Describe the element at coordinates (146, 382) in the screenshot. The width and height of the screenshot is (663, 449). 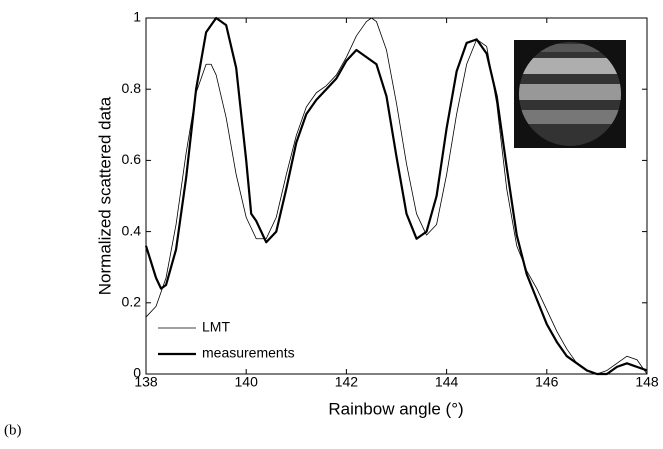
I see `x-tick-label: 138` at that location.